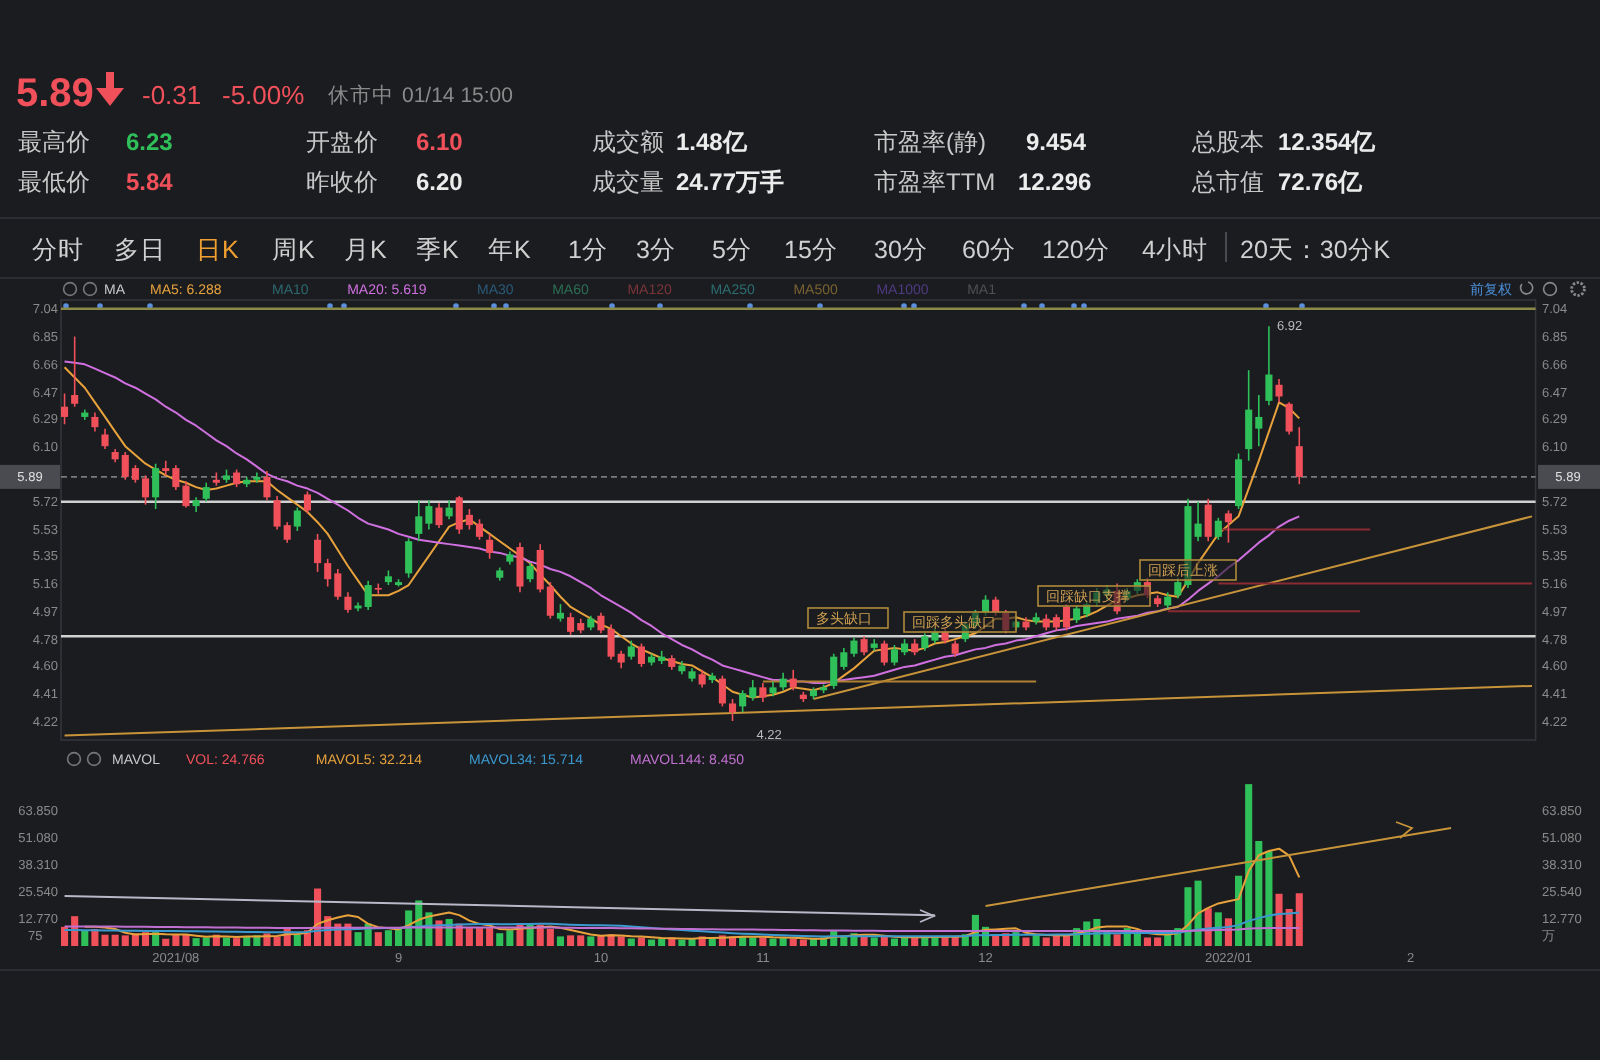 The width and height of the screenshot is (1600, 1060). What do you see at coordinates (628, 142) in the screenshot?
I see `text: 成交额` at bounding box center [628, 142].